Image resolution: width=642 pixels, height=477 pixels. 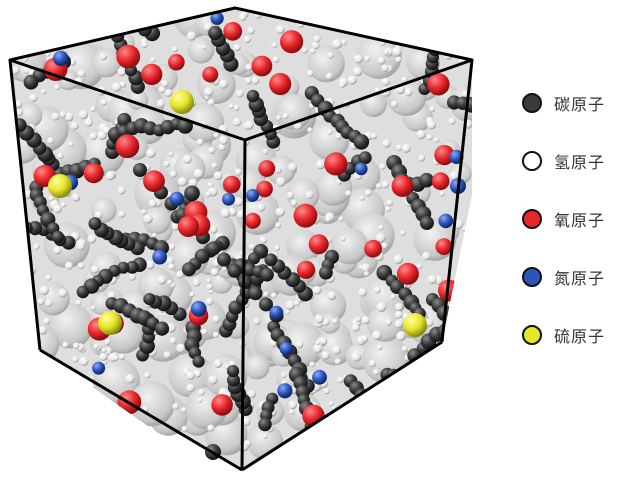 I want to click on oxygen-swatch-icon, so click(x=532, y=219).